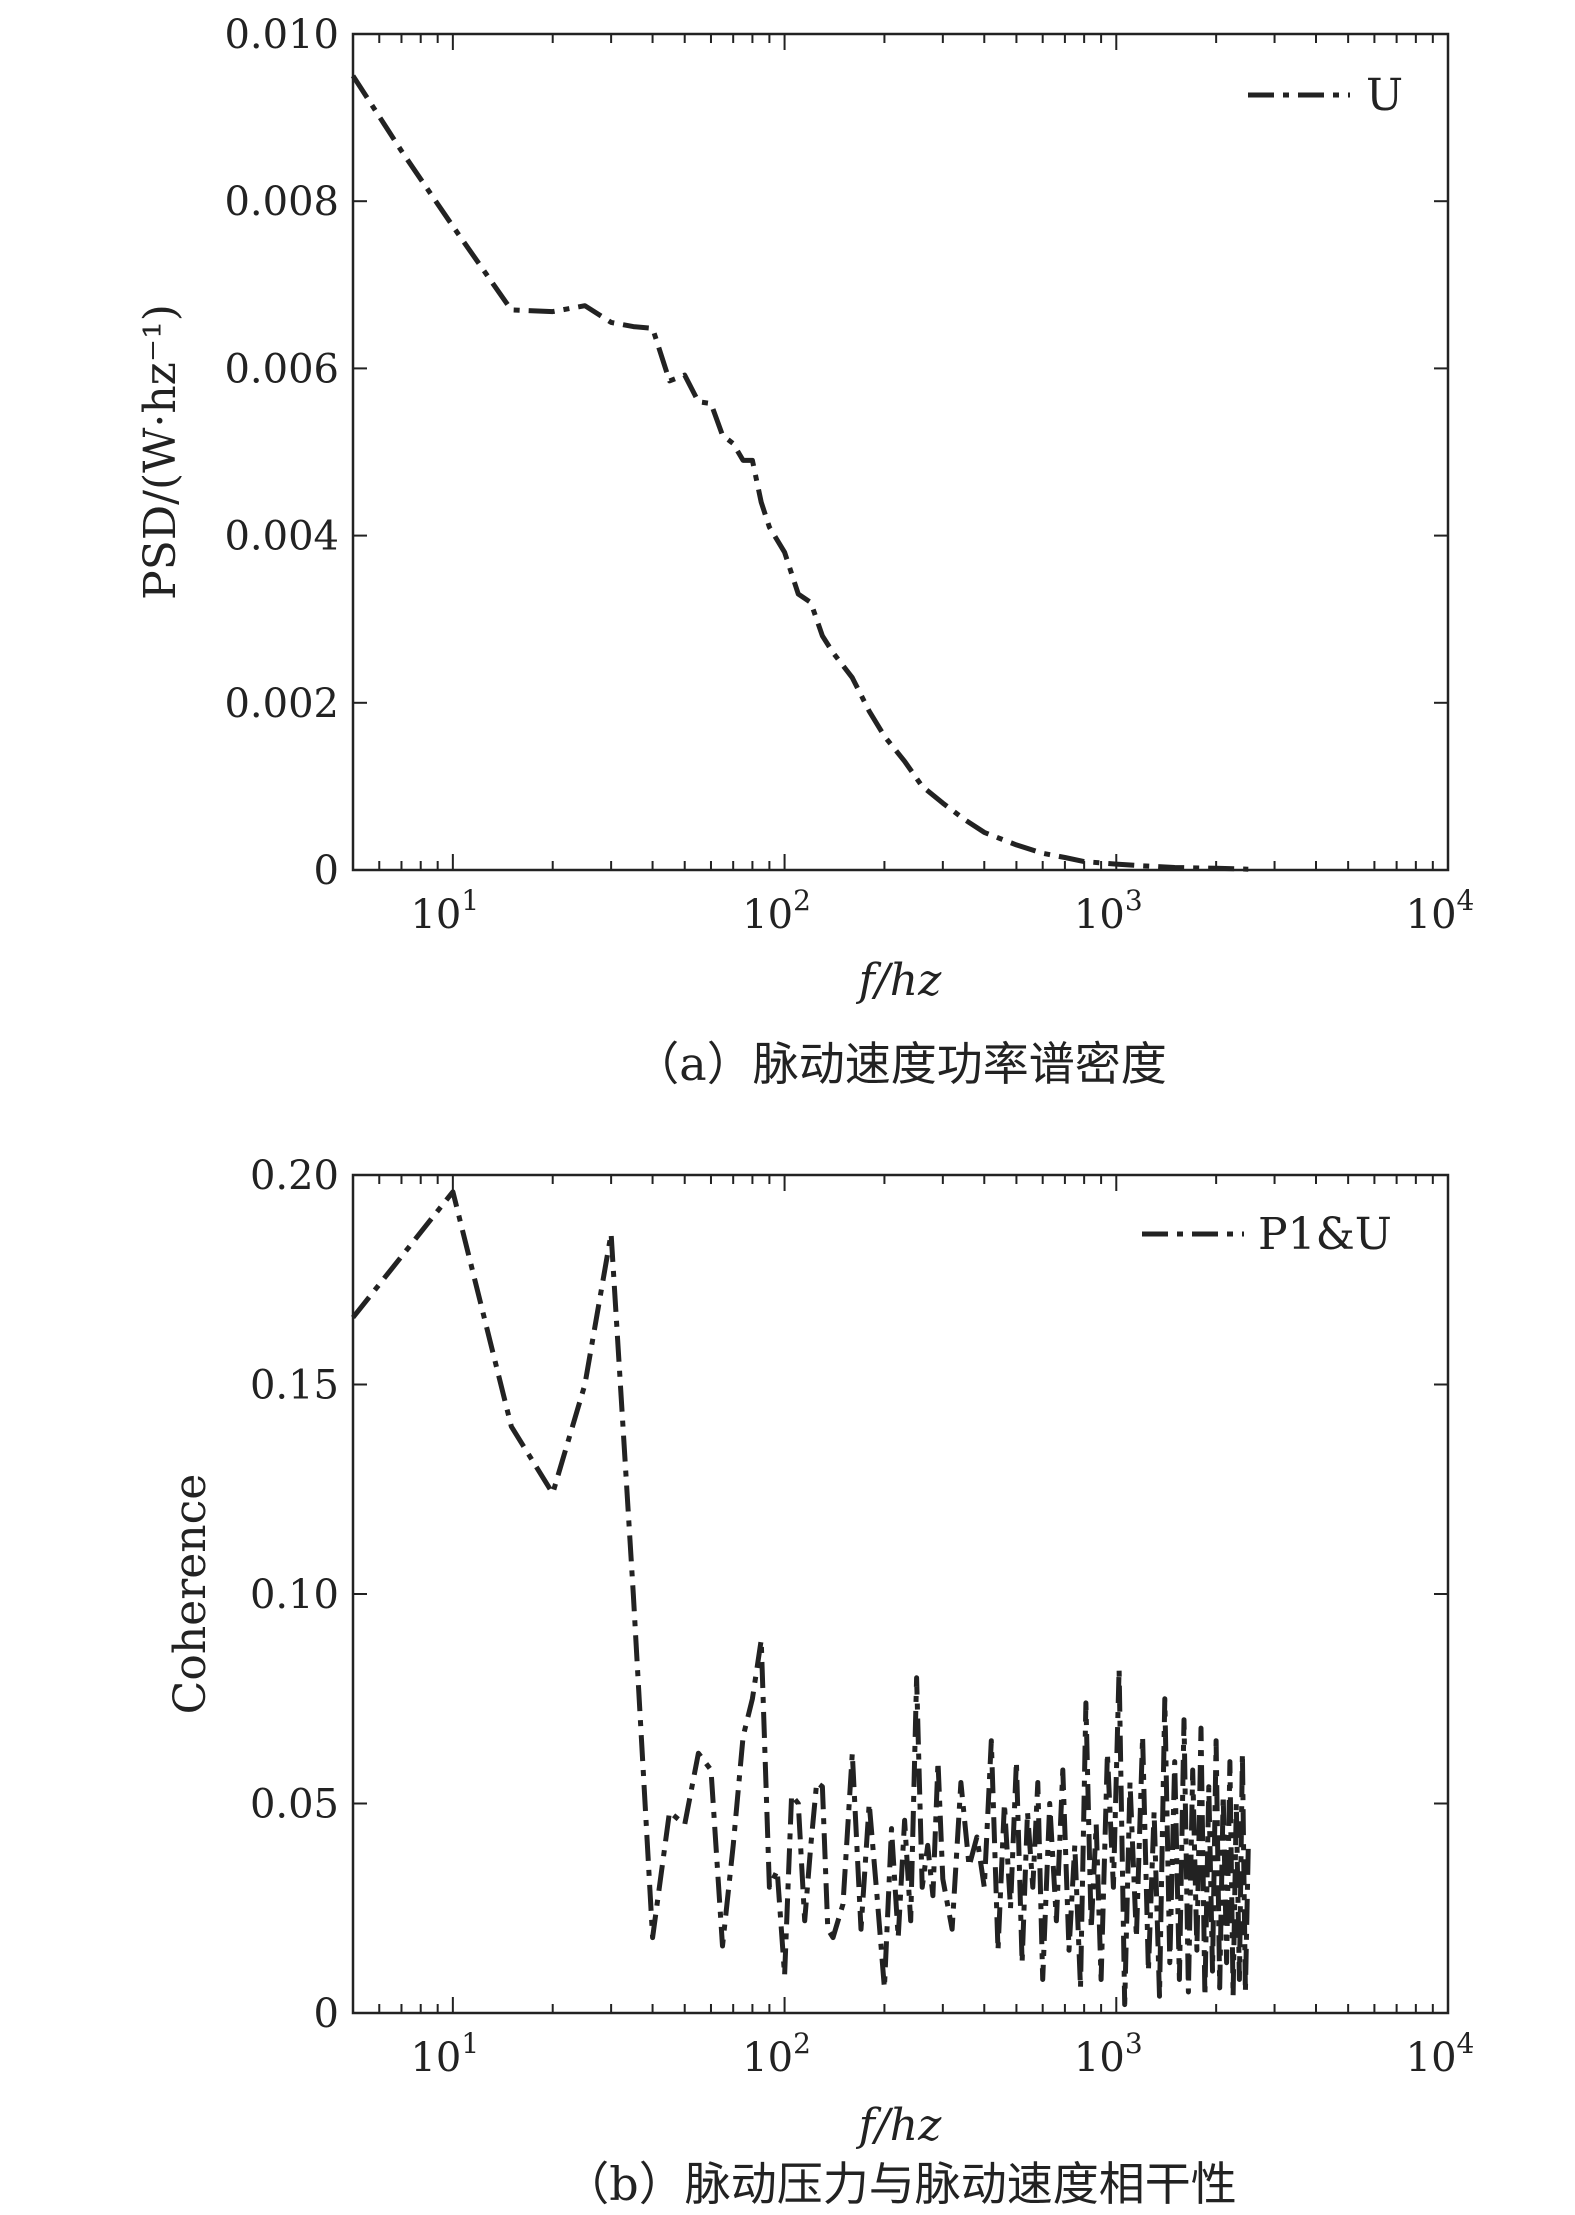 The image size is (1575, 2215). I want to click on psd-y-tick-label: 0.002, so click(281, 704).